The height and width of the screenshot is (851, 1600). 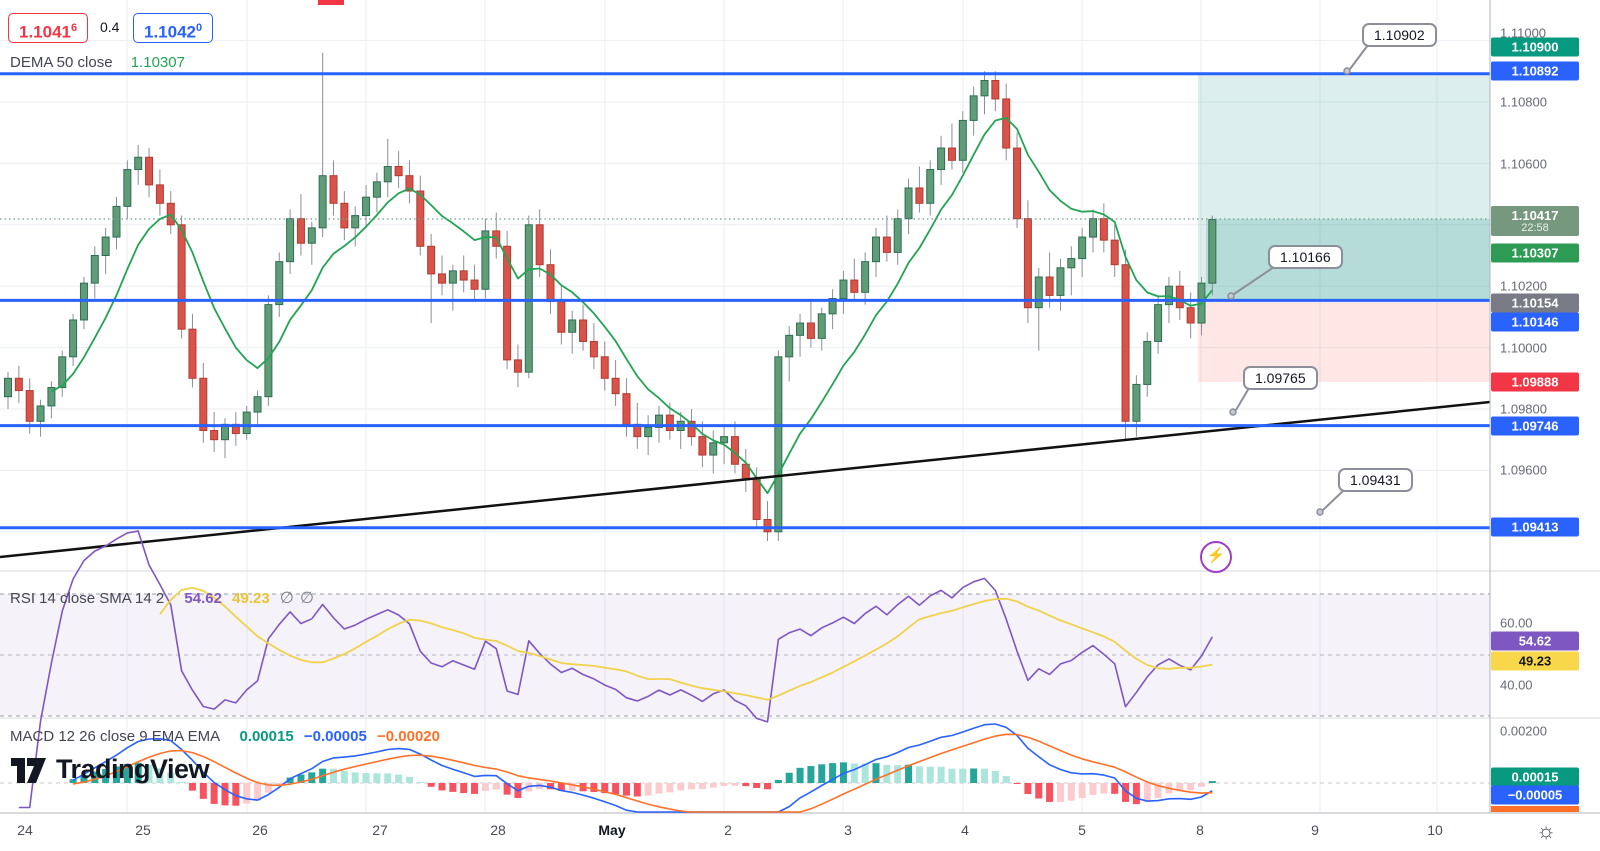 What do you see at coordinates (1535, 426) in the screenshot?
I see `price-axis-badge: 1.09746` at bounding box center [1535, 426].